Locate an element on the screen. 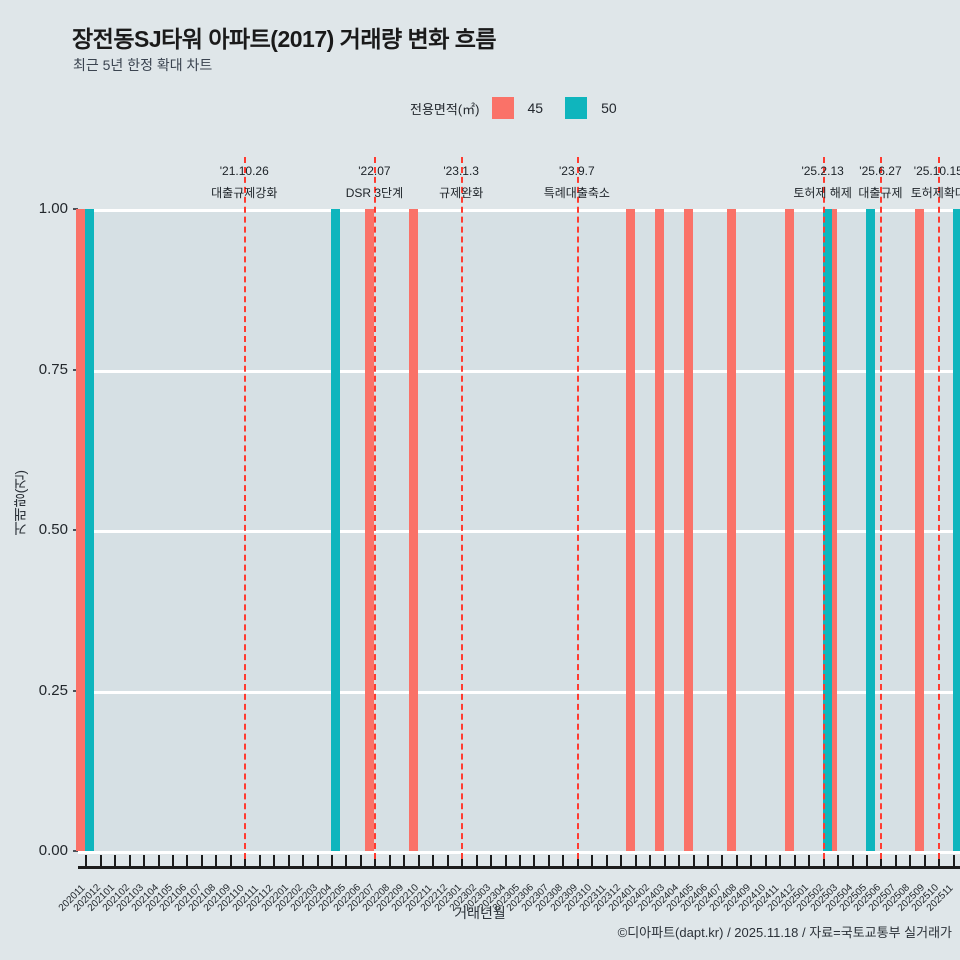 The width and height of the screenshot is (960, 960). y-tick-label: 0.00 is located at coordinates (53, 850).